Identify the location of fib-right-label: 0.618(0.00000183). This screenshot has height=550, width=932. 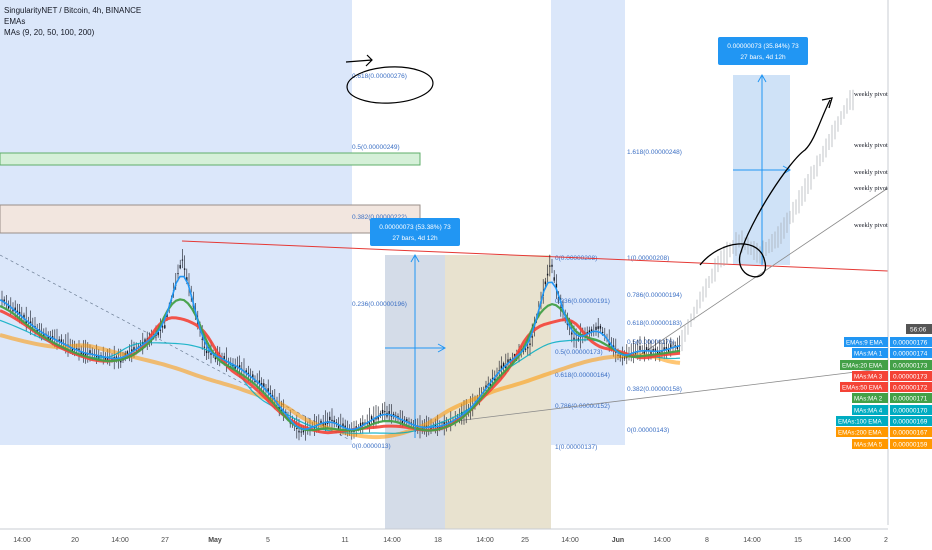
(654, 323).